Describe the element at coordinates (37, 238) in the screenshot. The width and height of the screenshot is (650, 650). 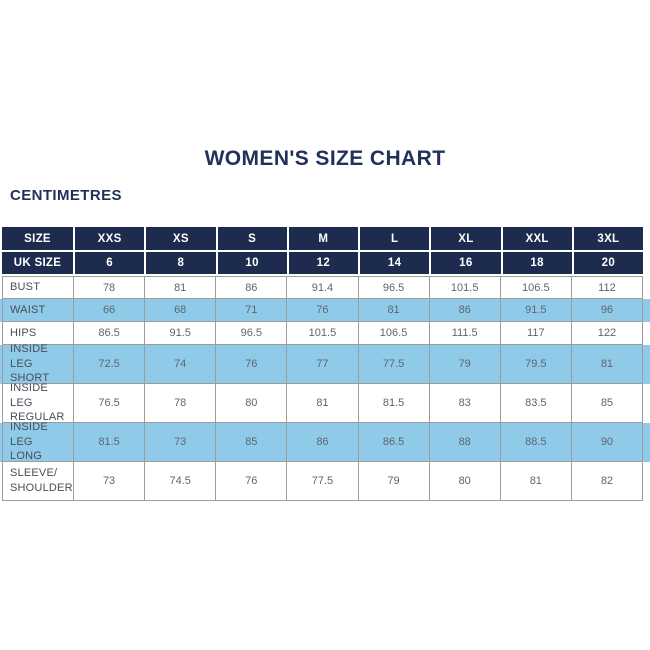
I see `size-row-label: SIZE` at that location.